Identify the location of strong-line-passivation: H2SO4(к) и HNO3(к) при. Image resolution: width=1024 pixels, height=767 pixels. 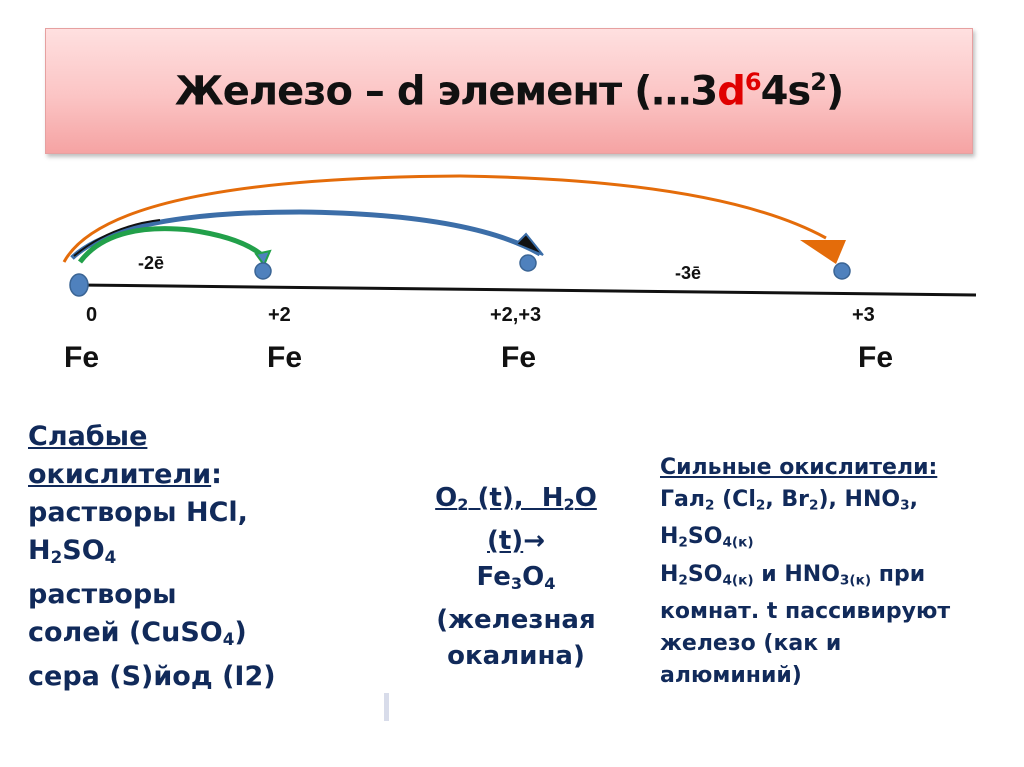
(805, 577).